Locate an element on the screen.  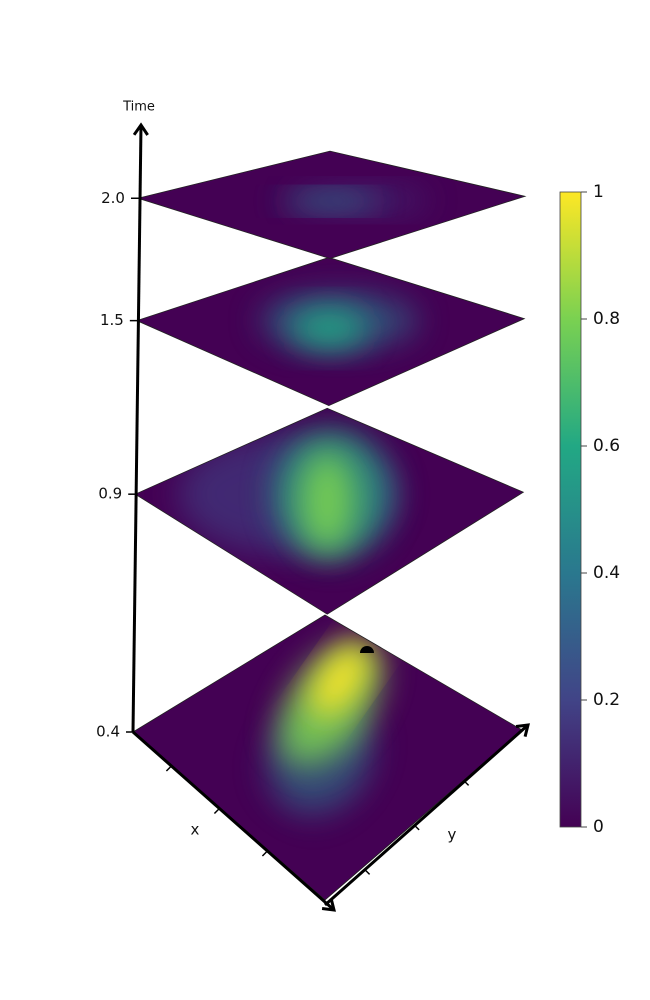
x-axis is located at coordinates (233, 821).